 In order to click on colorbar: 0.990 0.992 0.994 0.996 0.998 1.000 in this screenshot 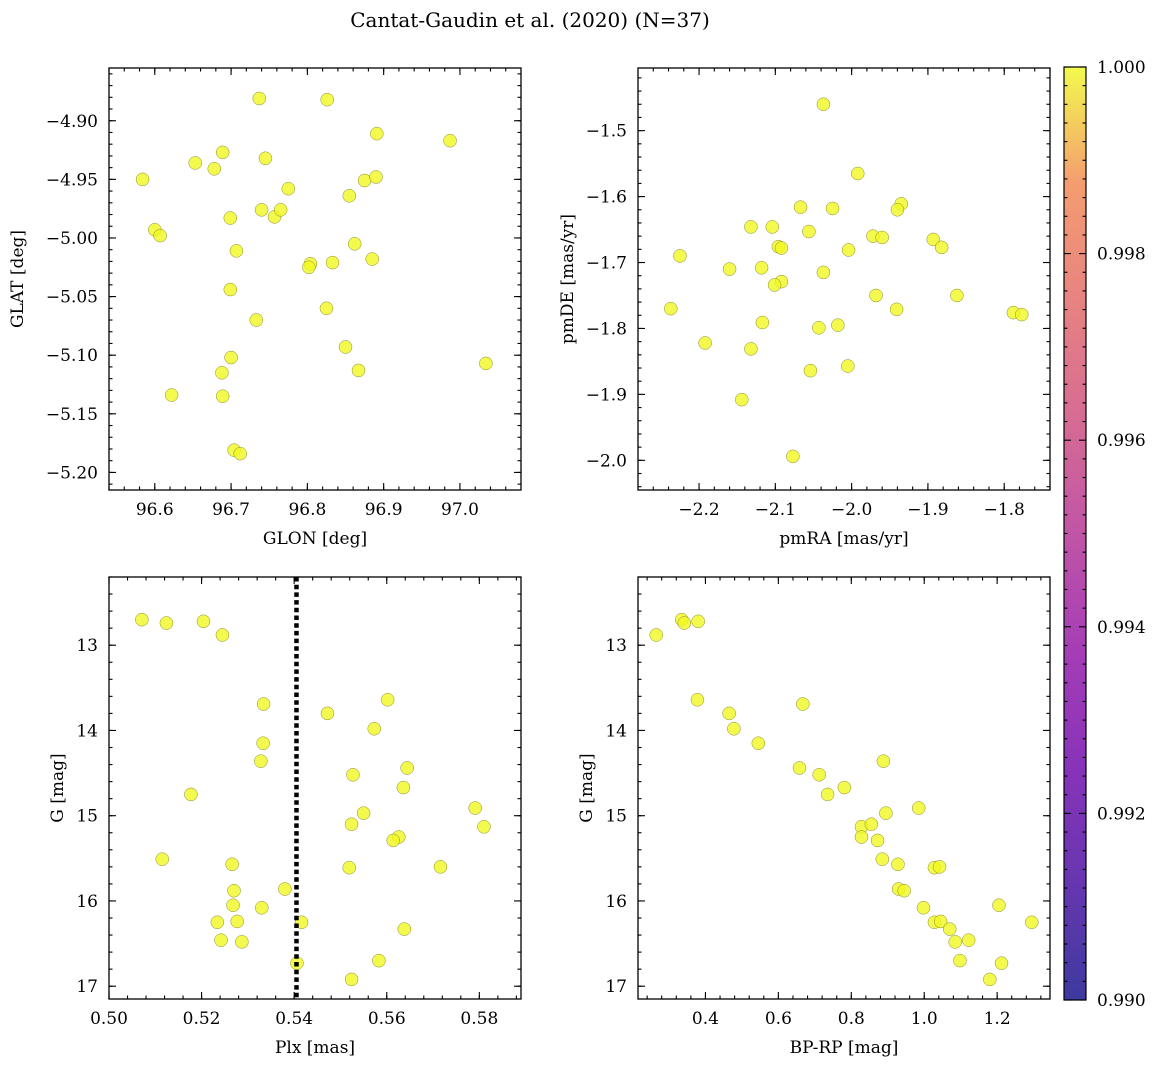, I will do `click(1104, 534)`.